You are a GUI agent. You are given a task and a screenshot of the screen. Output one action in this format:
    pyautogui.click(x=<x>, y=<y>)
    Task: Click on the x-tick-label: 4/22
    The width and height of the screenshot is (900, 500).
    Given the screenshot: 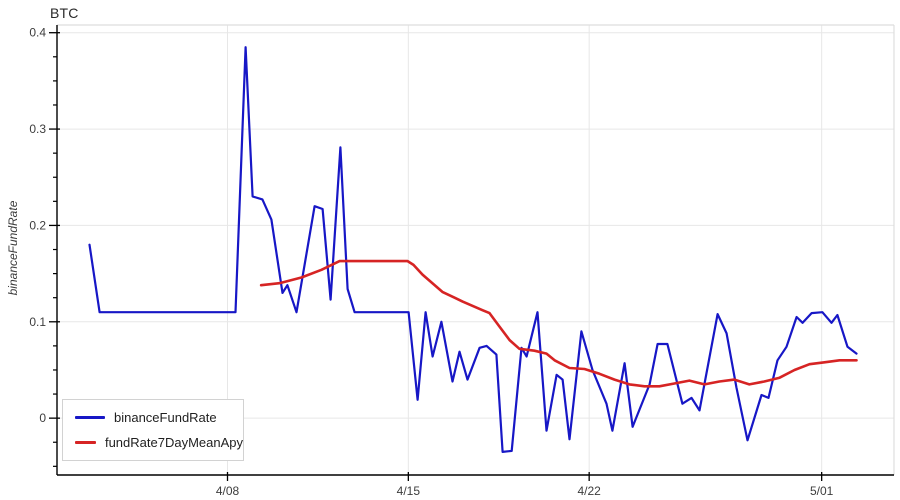 What is the action you would take?
    pyautogui.click(x=589, y=491)
    